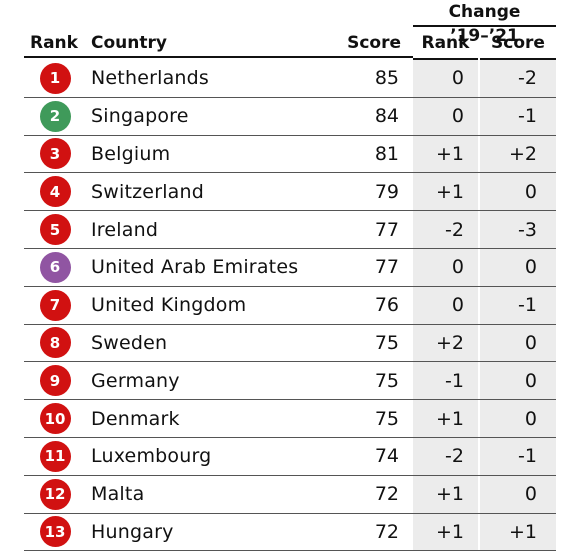 The width and height of the screenshot is (574, 551). I want to click on rank-badge: 10, so click(55, 419).